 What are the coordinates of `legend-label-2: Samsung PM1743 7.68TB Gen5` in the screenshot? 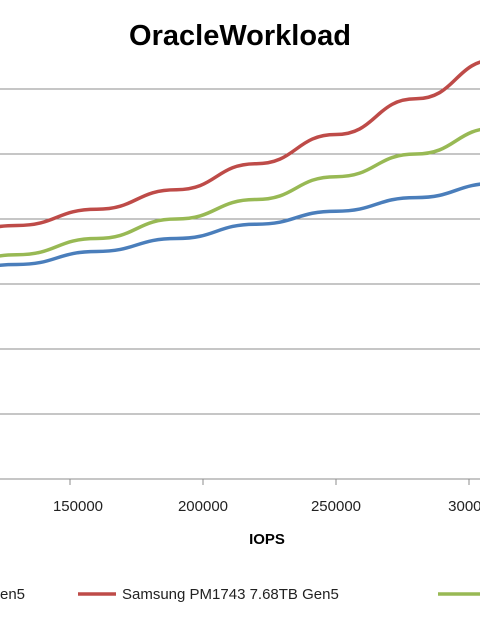 It's located at (230, 594).